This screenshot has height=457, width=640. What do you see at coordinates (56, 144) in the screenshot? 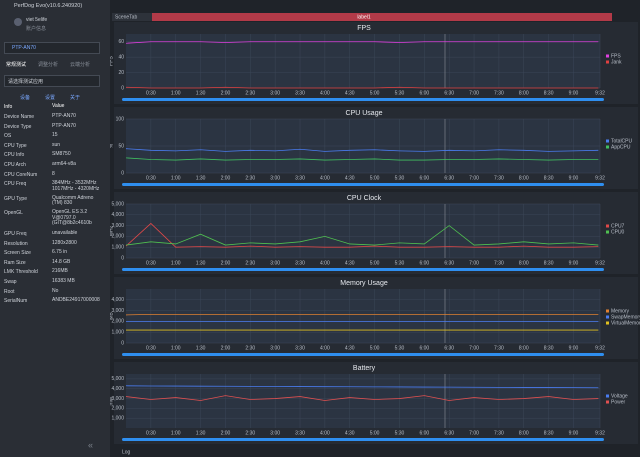
I see `info-cell: sun` at bounding box center [56, 144].